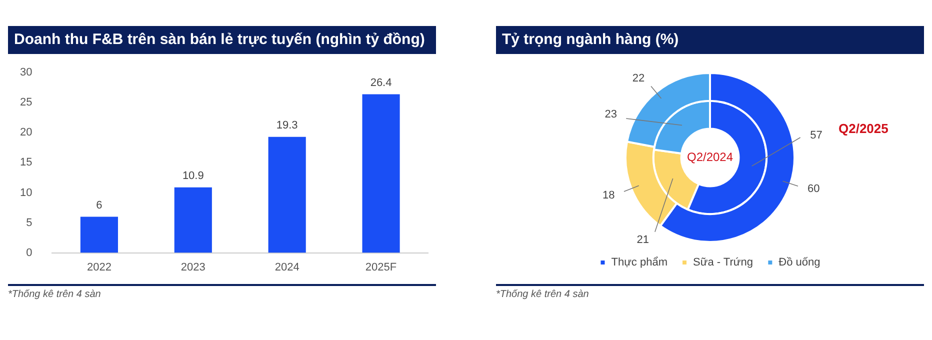 Image resolution: width=932 pixels, height=340 pixels. Describe the element at coordinates (639, 262) in the screenshot. I see `legend-label: Thực phẩm` at that location.